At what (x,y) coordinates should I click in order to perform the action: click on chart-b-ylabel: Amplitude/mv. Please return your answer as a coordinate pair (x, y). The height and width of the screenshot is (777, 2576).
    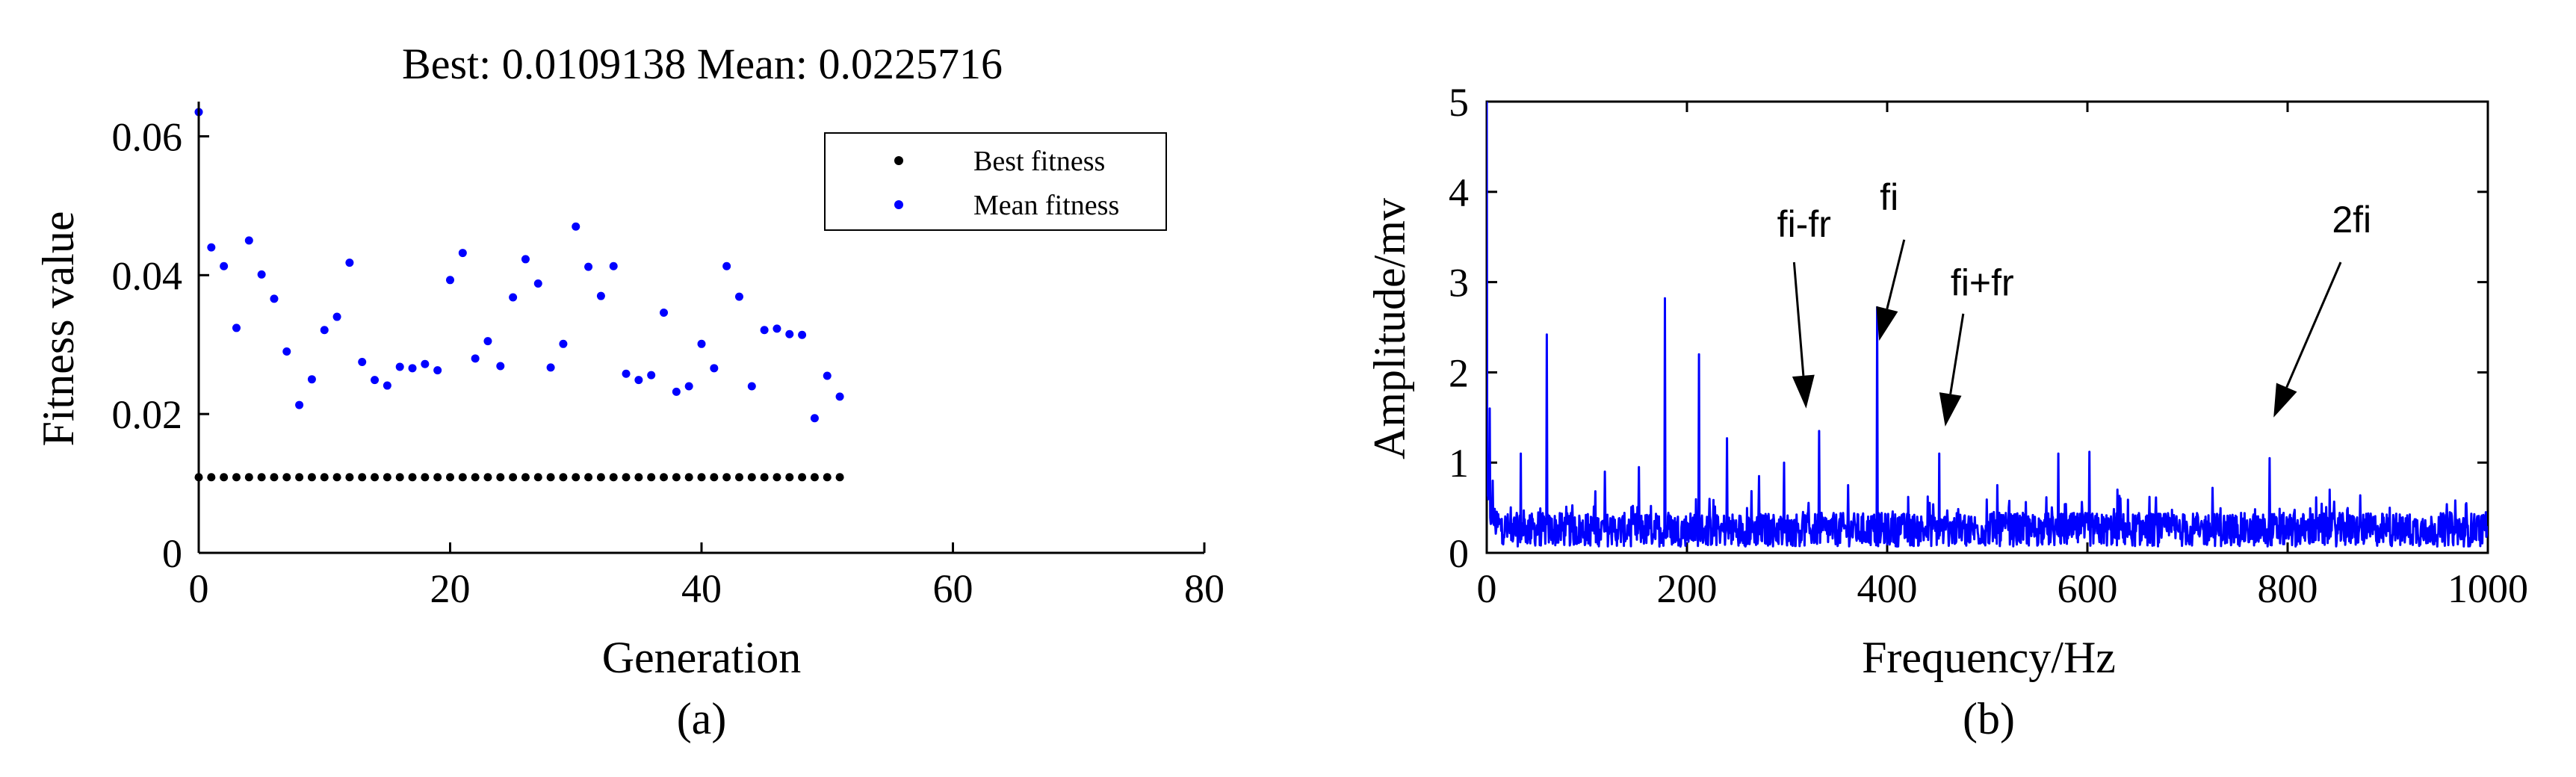
    Looking at the image, I should click on (1389, 328).